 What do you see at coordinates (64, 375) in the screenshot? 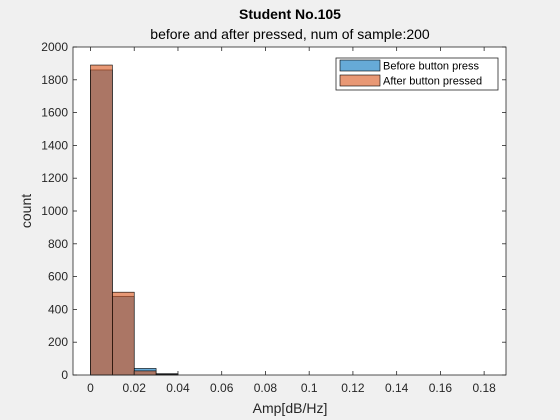
I see `y-tick-label: 0` at bounding box center [64, 375].